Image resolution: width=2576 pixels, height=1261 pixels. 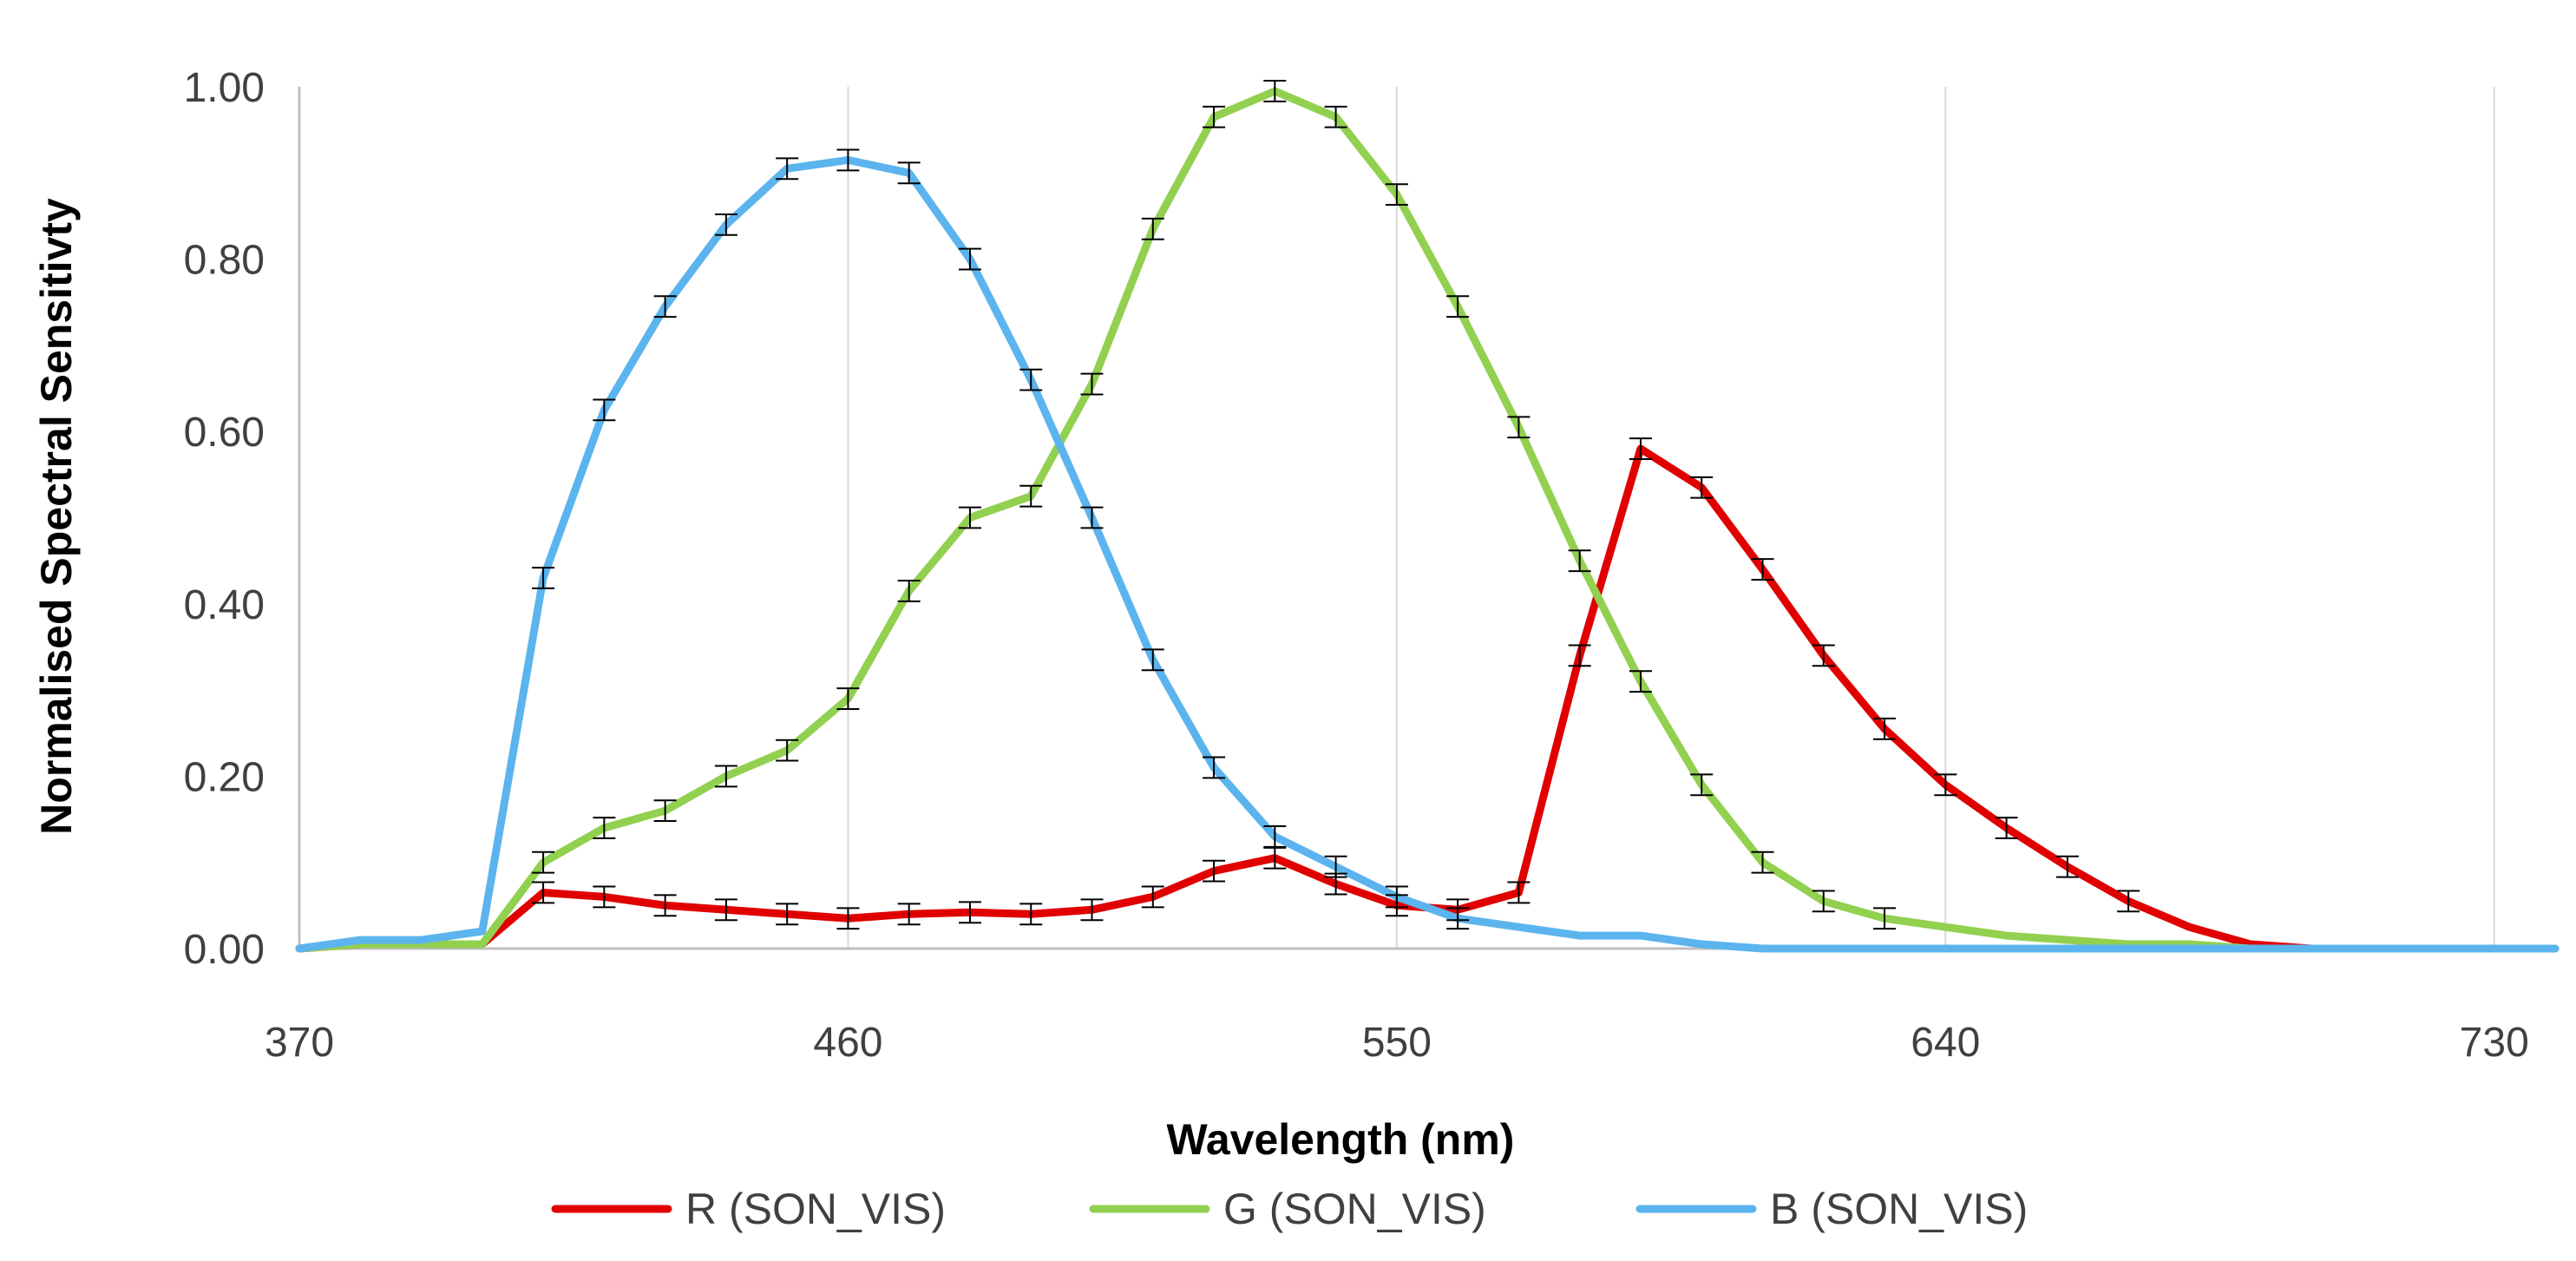 I want to click on legend: R (SON_VIS) G (SON_VIS) B (SON_VIS), so click(x=1289, y=1209).